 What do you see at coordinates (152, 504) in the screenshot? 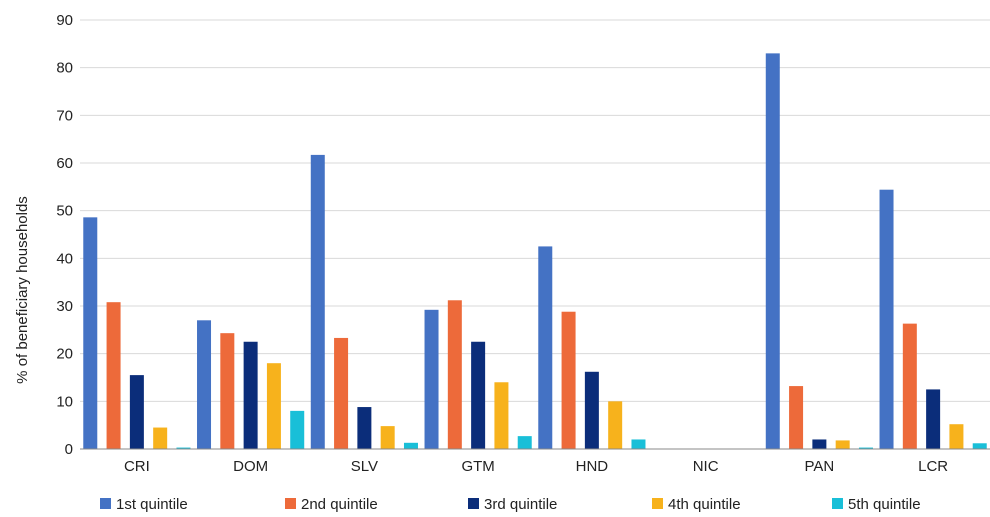
I see `legend-label: 1st quintile` at bounding box center [152, 504].